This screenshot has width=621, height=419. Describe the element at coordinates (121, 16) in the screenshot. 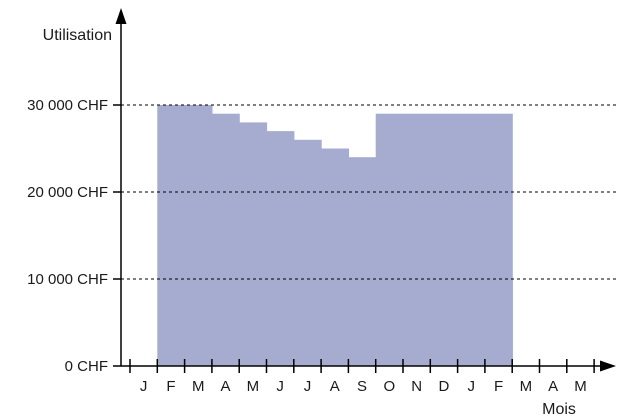

I see `y-axis-arrow-icon` at that location.